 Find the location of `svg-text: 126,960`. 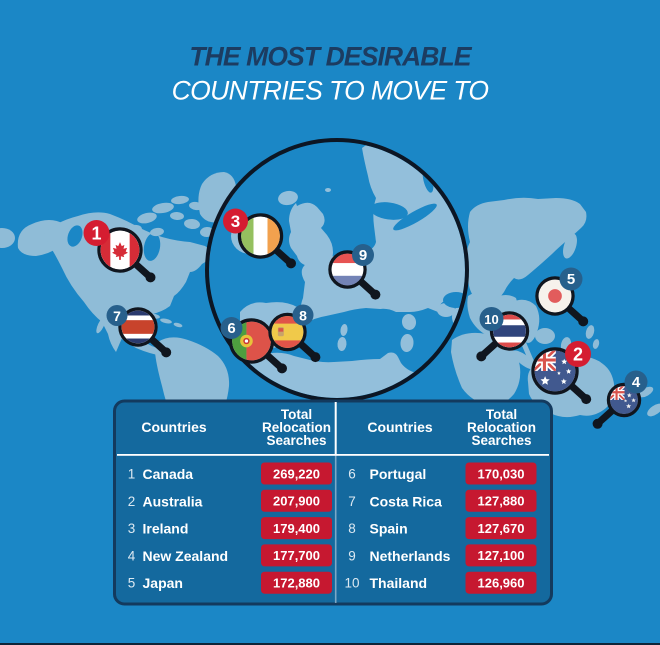

svg-text: 126,960 is located at coordinates (501, 583).